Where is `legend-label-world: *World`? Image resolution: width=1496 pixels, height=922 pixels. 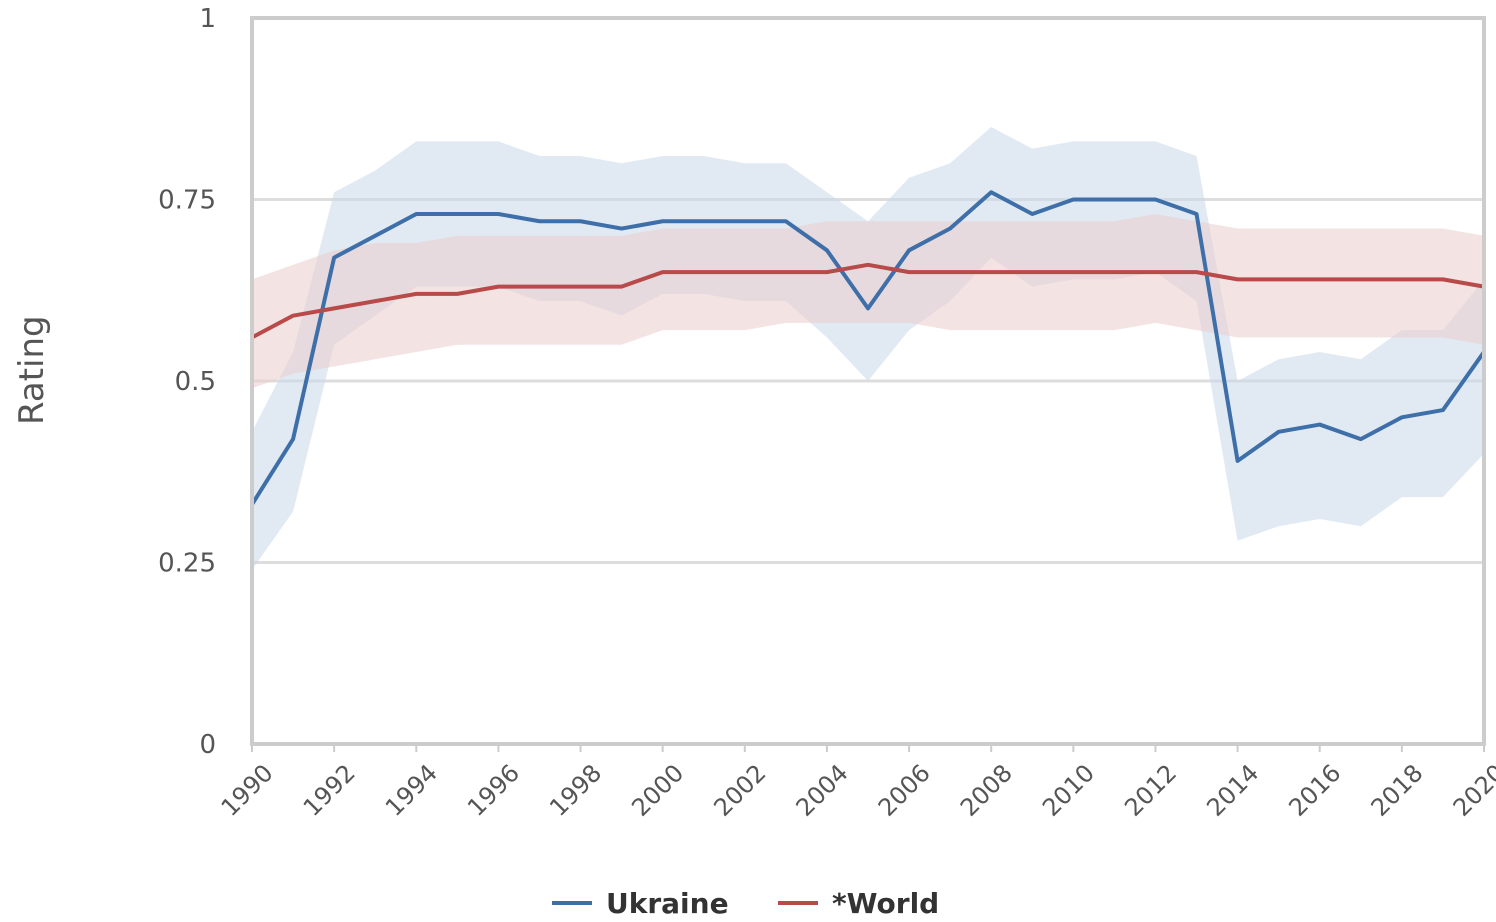 legend-label-world: *World is located at coordinates (886, 903).